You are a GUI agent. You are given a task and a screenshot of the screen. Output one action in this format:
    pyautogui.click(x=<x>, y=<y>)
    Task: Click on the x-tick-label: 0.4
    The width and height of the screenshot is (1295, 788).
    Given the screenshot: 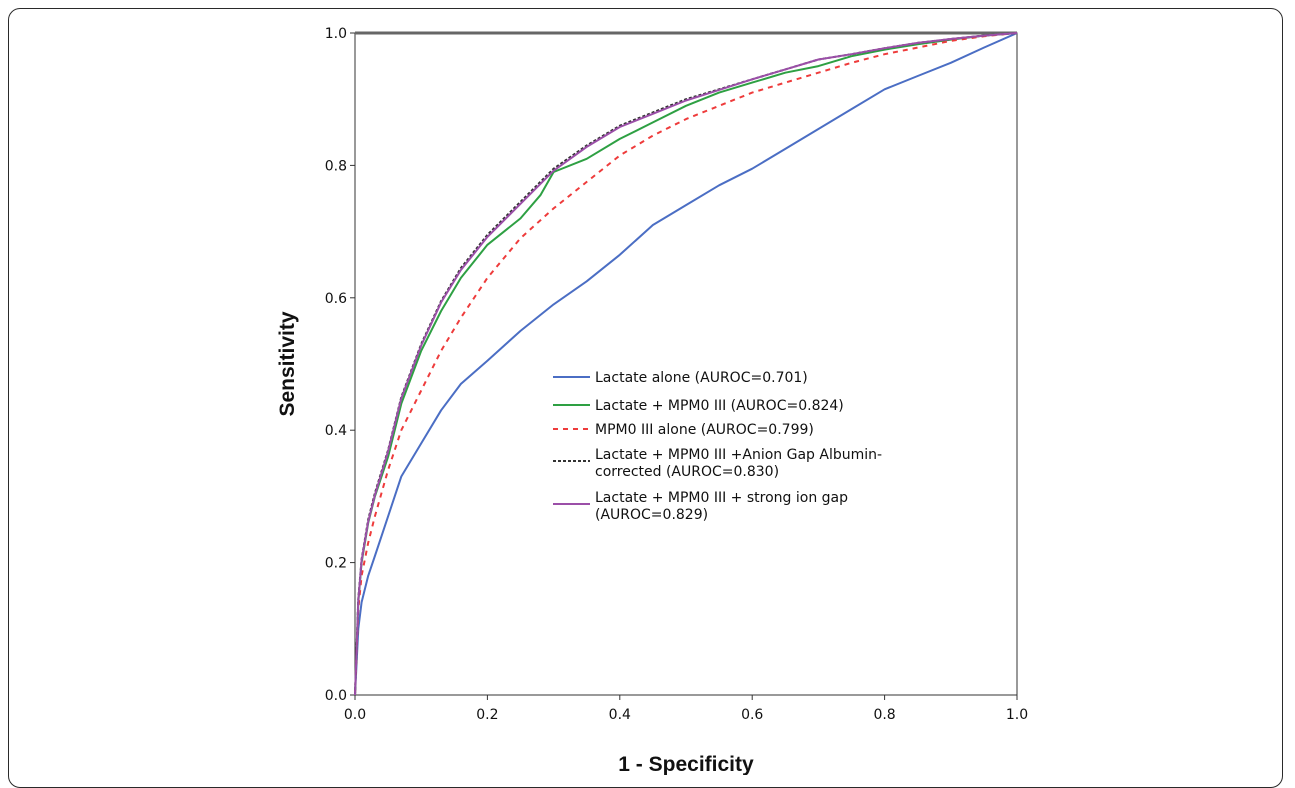 What is the action you would take?
    pyautogui.click(x=620, y=715)
    